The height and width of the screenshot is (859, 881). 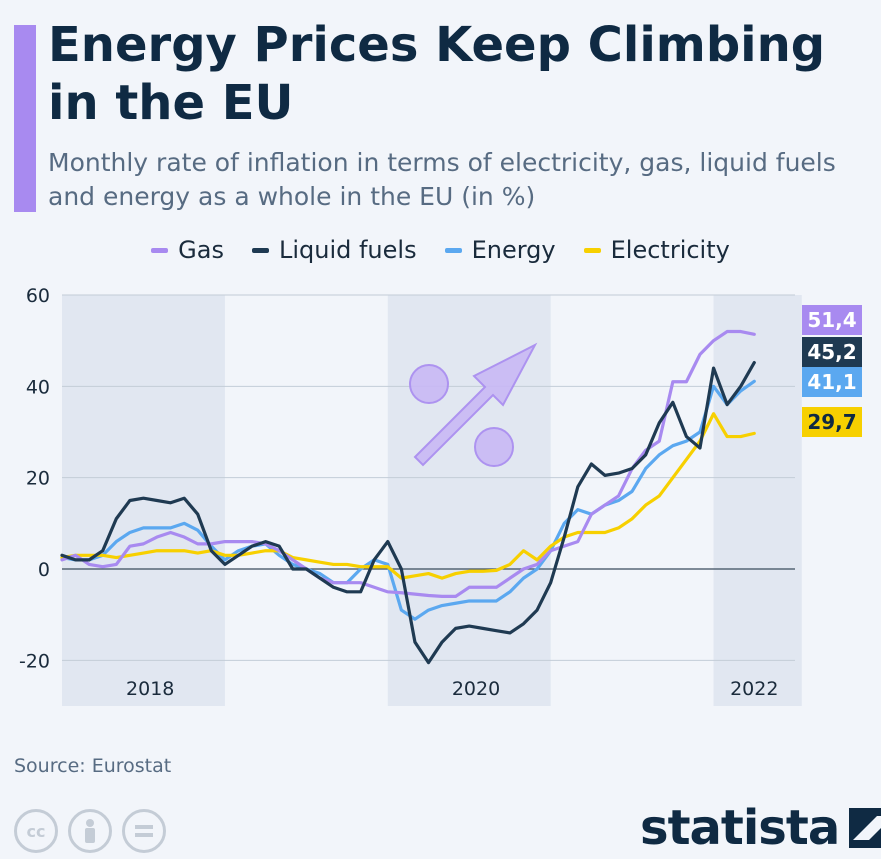 I want to click on source-note: Source: Eurostat, so click(x=93, y=766).